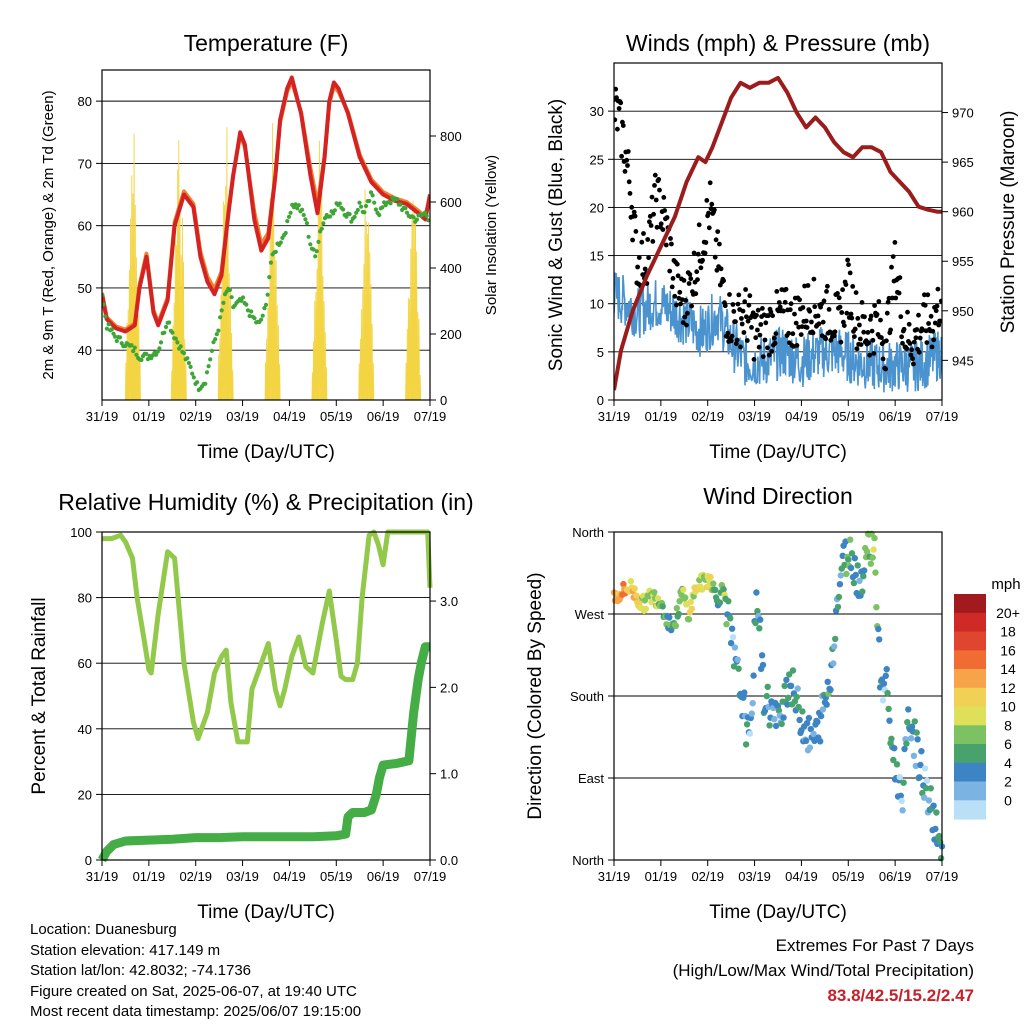 This screenshot has width=1024, height=1024. What do you see at coordinates (614, 416) in the screenshot?
I see `x-tick-label: 31/19` at bounding box center [614, 416].